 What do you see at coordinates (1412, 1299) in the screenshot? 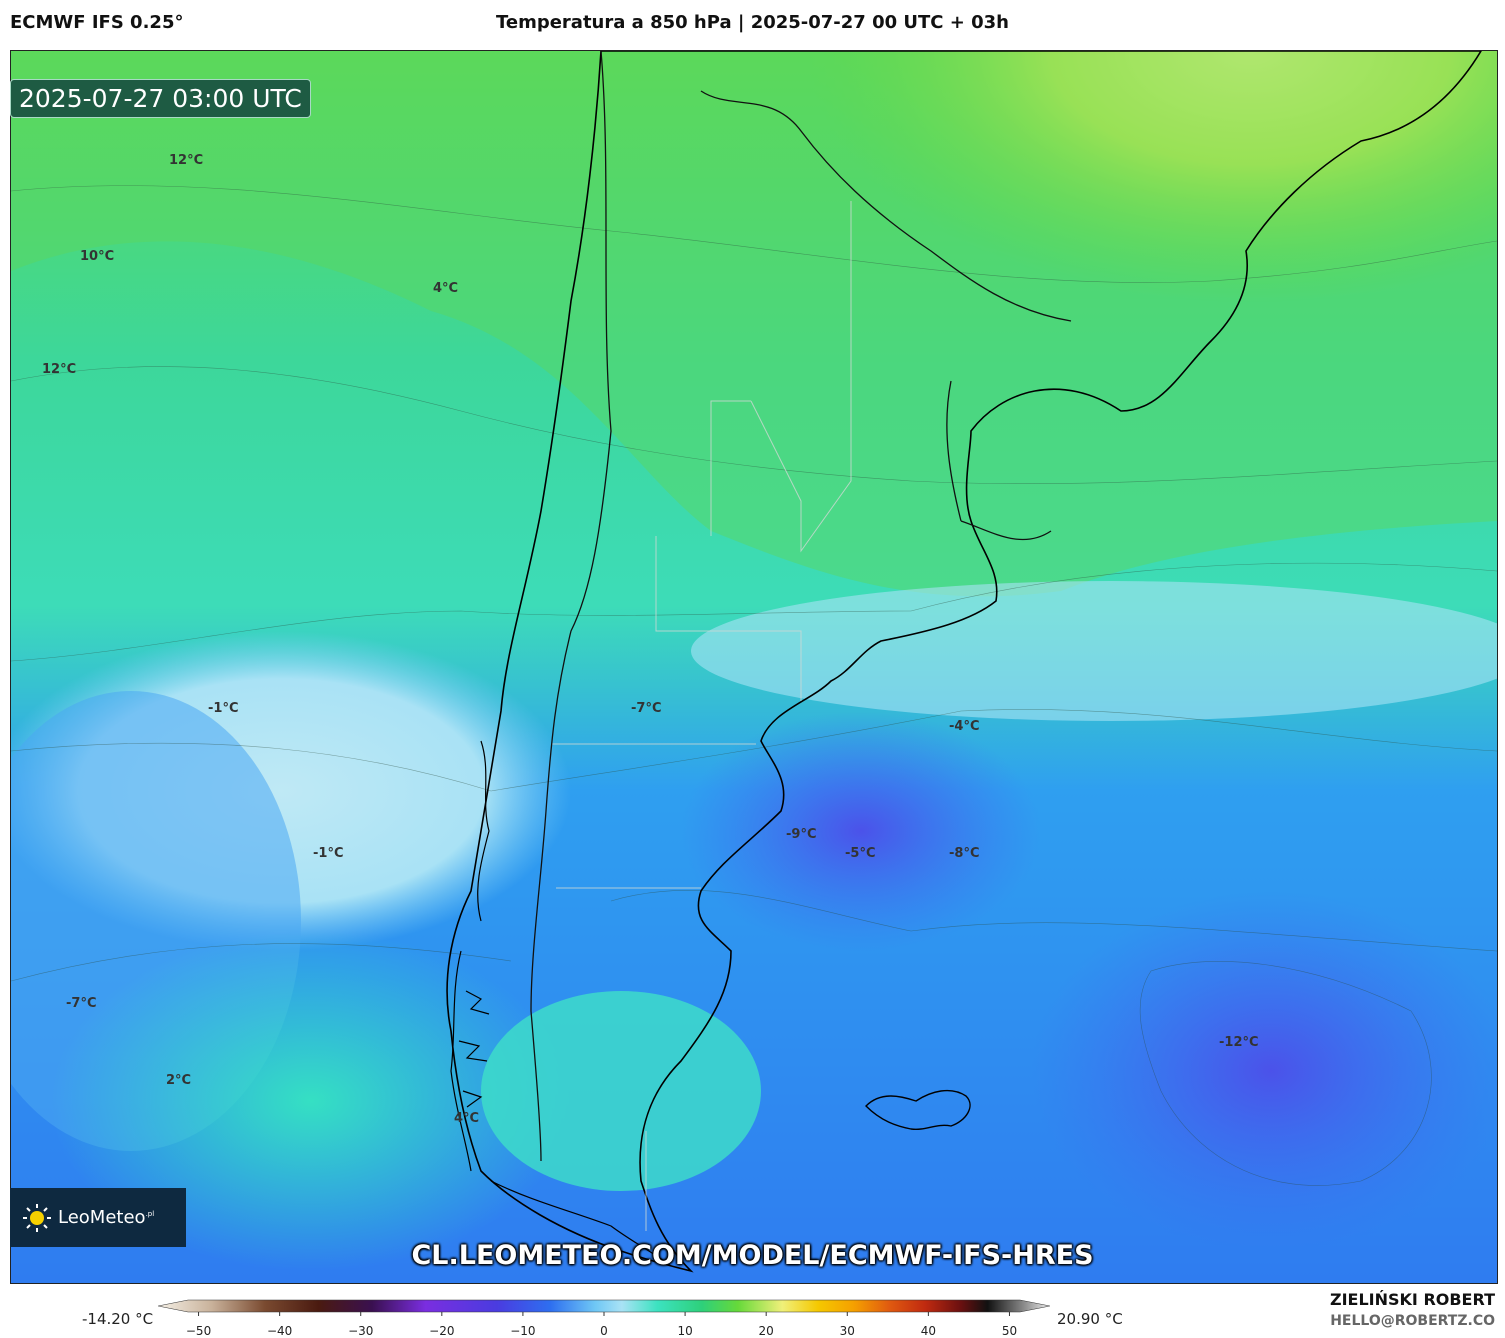
I see `author-name: ZIELIŃSKI ROBERT` at bounding box center [1412, 1299].